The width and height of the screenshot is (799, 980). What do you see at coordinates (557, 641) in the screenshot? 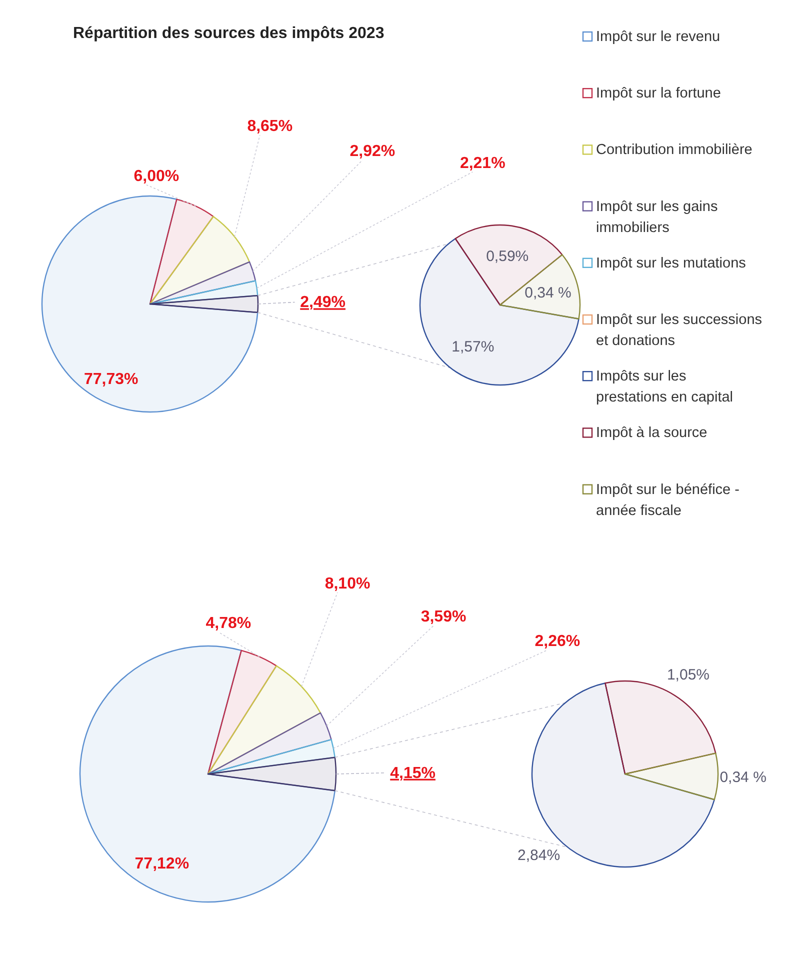
I see `data-label: 2,26%` at bounding box center [557, 641].